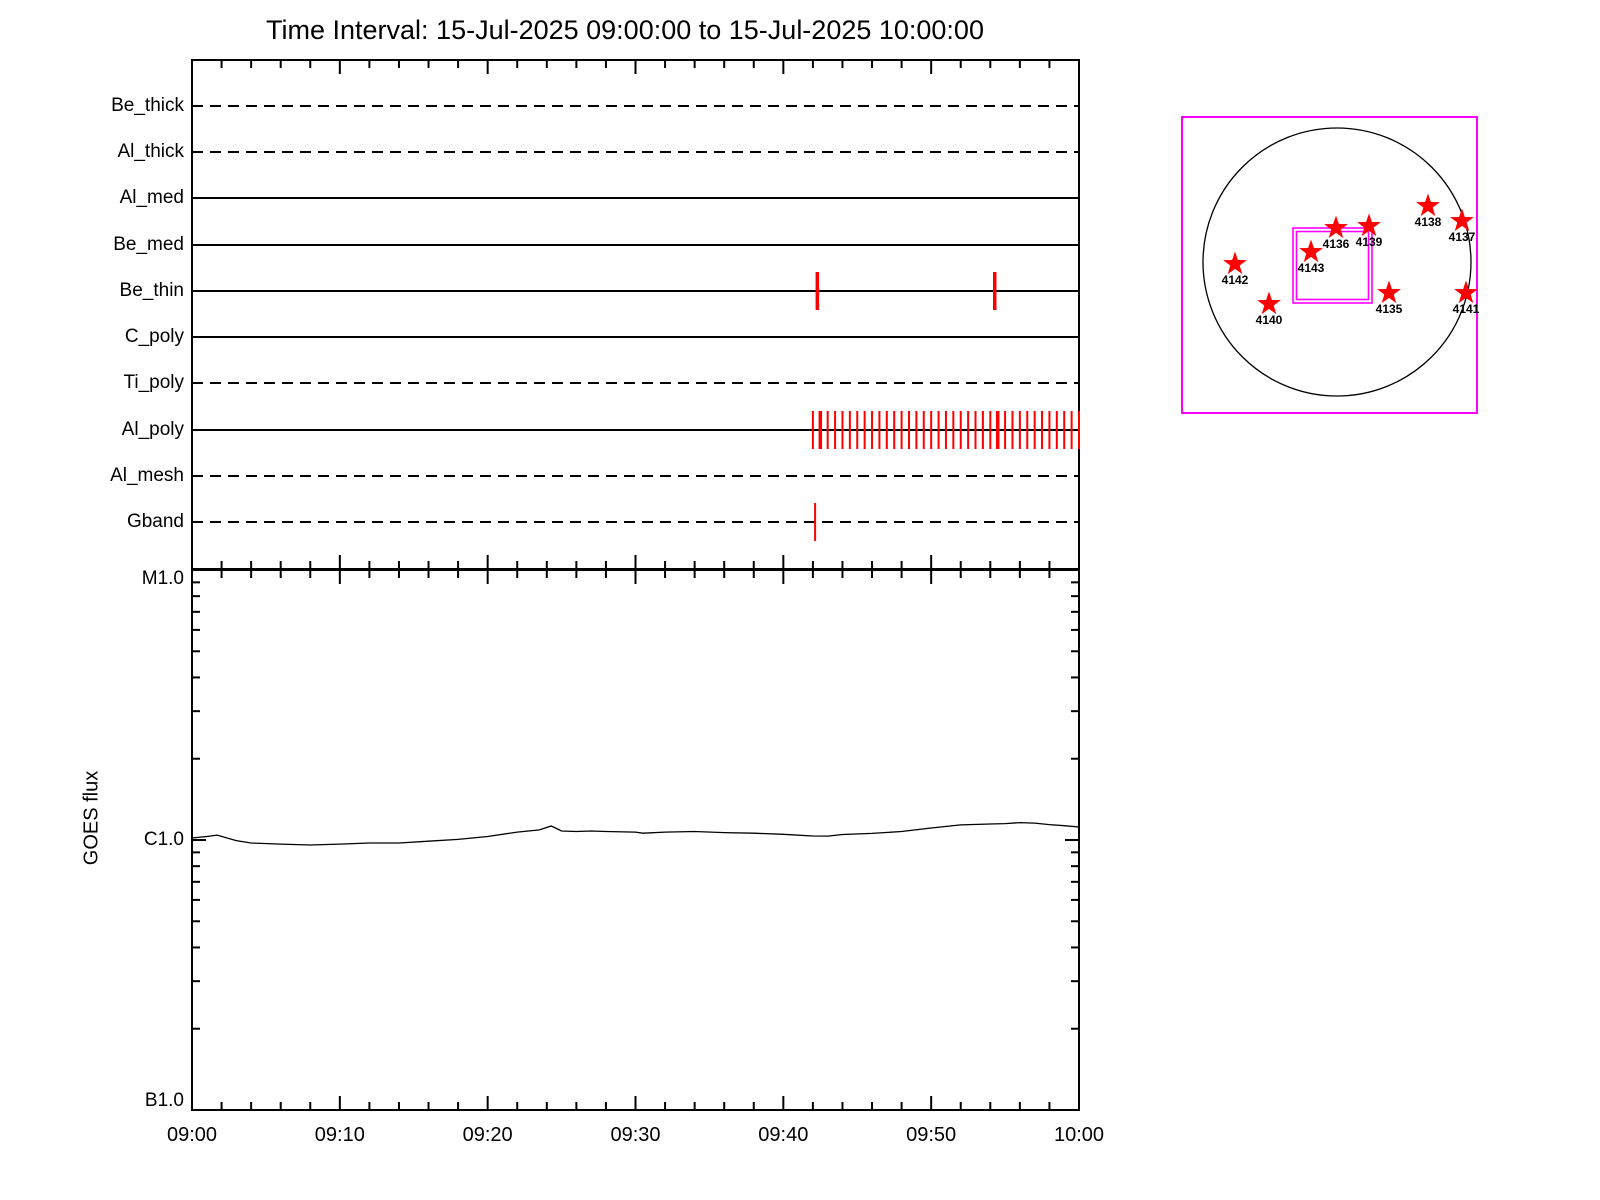 The width and height of the screenshot is (1600, 1200). I want to click on goes-flux-axis-label: GOES flux, so click(91, 818).